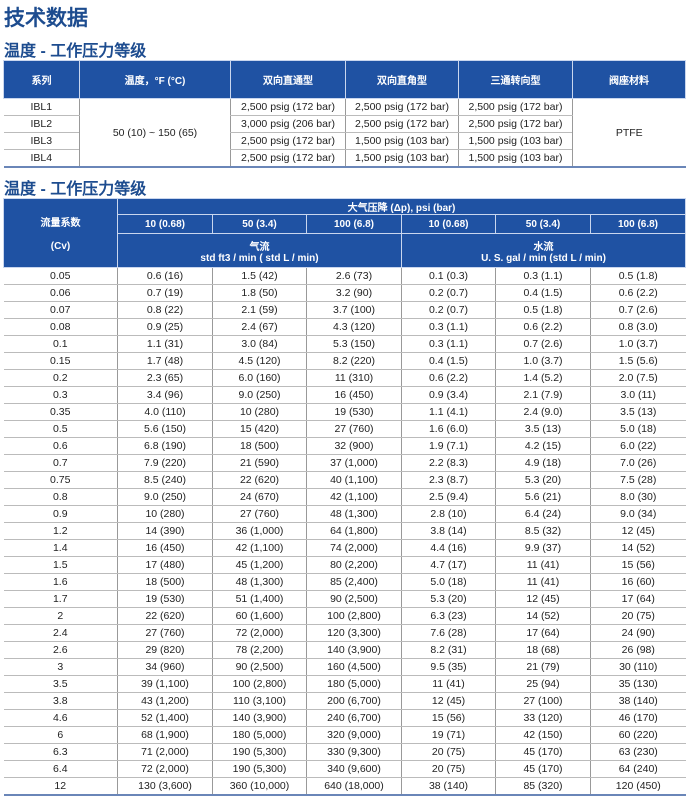 The image size is (689, 800). Describe the element at coordinates (543, 446) in the screenshot. I see `flow-cell: 4.2 (15)` at that location.